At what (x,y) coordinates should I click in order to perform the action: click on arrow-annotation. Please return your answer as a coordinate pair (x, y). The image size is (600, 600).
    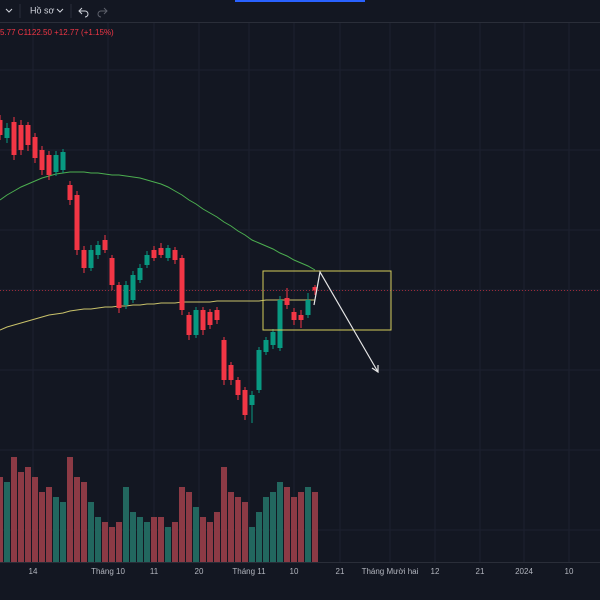
    Looking at the image, I should click on (346, 321).